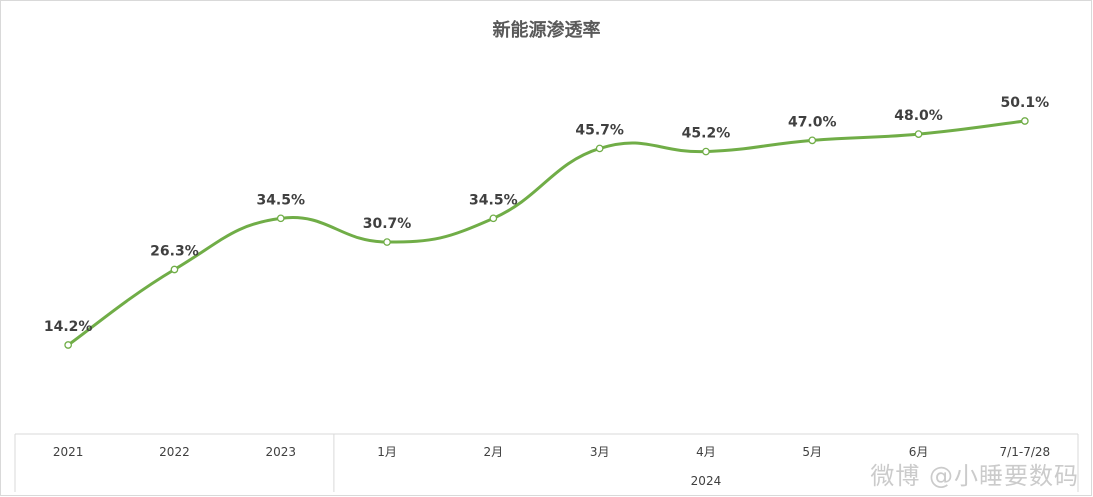 Image resolution: width=1093 pixels, height=497 pixels. I want to click on tick-label: 2月, so click(494, 452).